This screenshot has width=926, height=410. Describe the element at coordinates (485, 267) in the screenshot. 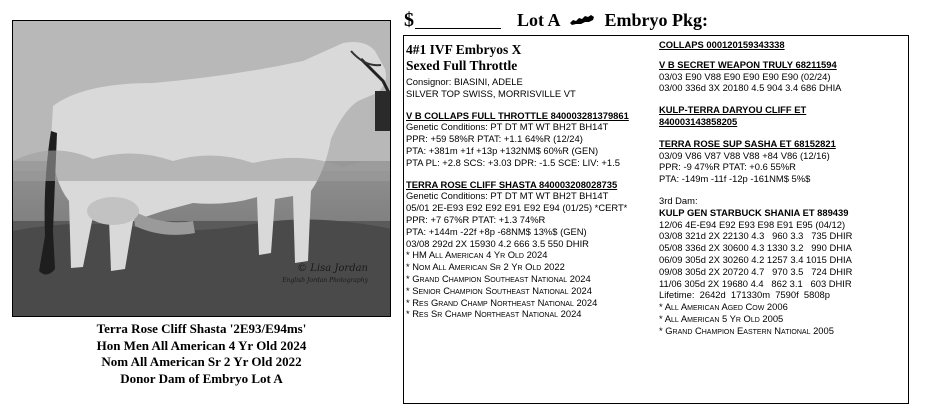

I see `dam-honor: * Nom All American Sr 2 Yr Old 2022` at that location.